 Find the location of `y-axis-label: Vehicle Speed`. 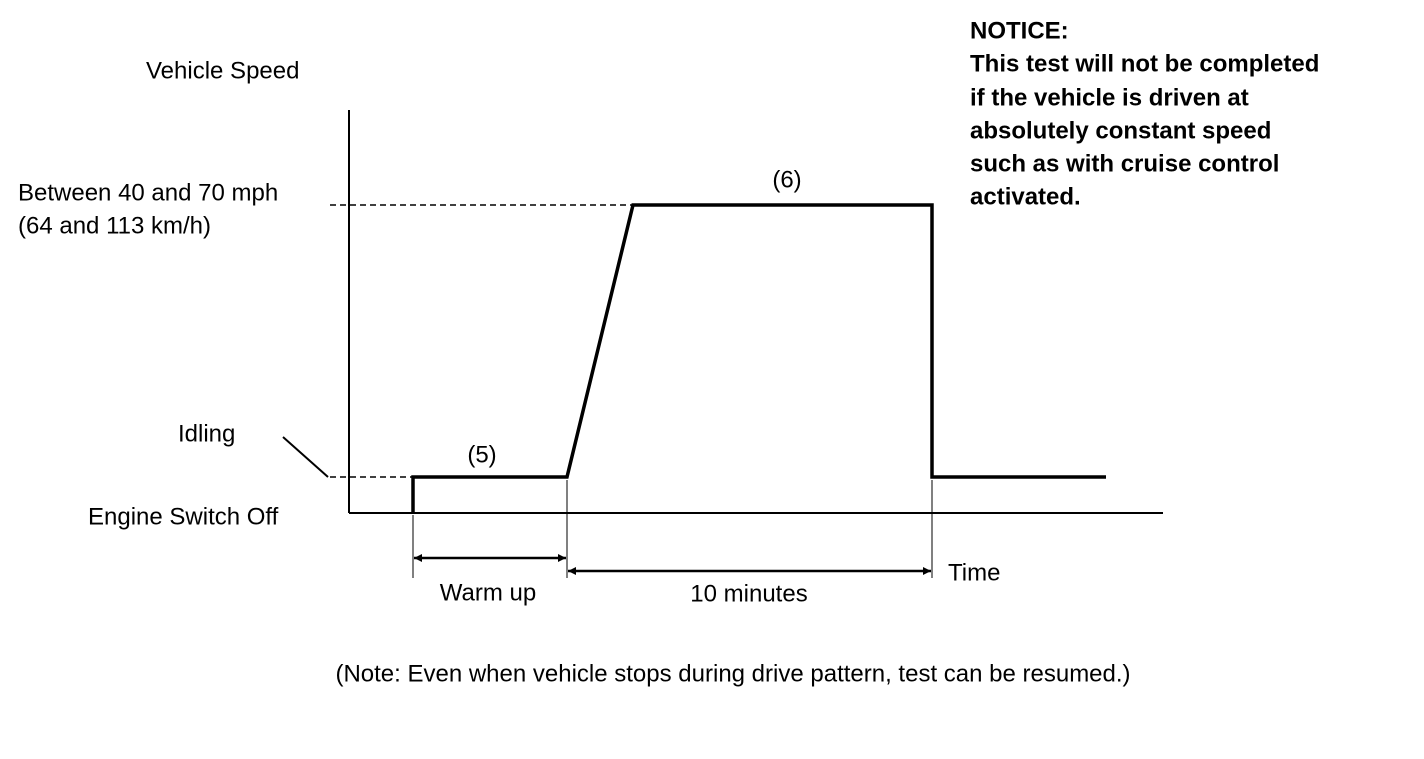

y-axis-label: Vehicle Speed is located at coordinates (222, 70).